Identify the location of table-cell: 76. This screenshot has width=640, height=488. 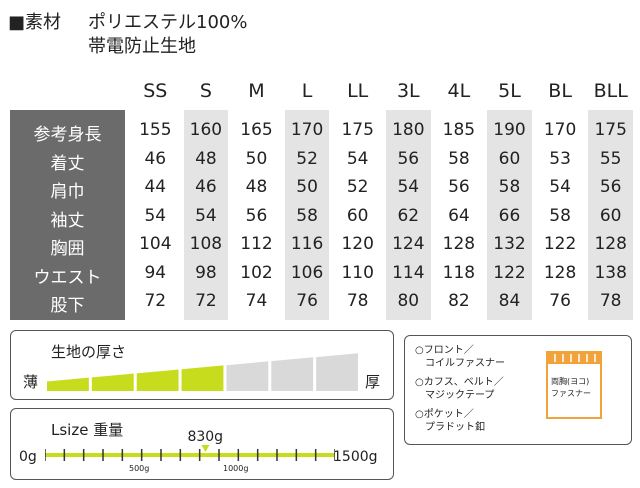
(307, 301).